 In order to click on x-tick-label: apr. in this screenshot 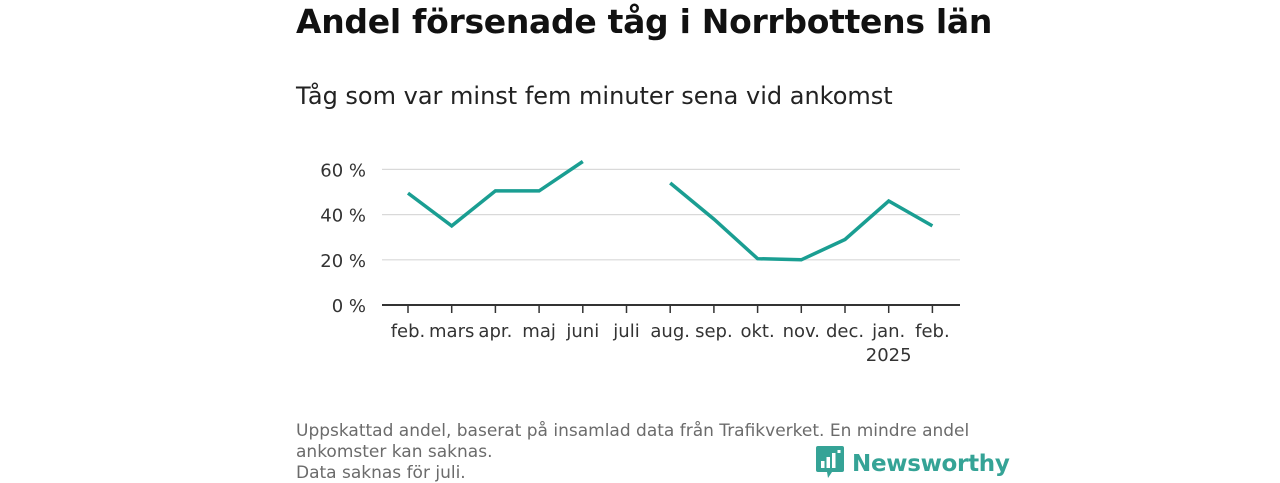, I will do `click(495, 331)`.